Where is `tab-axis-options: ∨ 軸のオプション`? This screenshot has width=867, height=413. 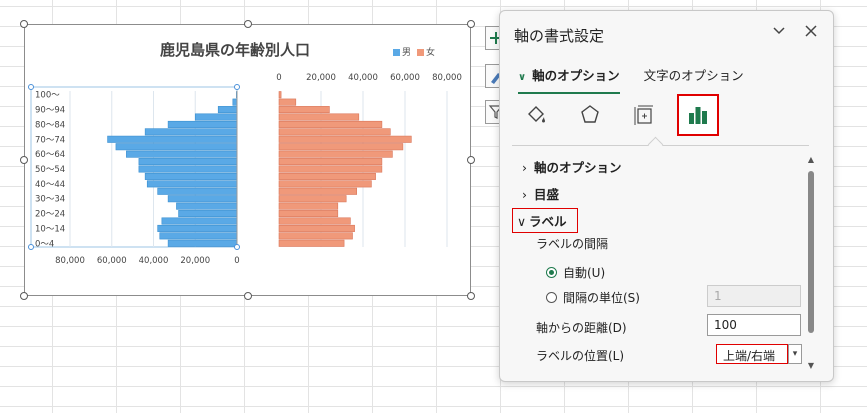
tab-axis-options: ∨ 軸のオプション is located at coordinates (569, 79).